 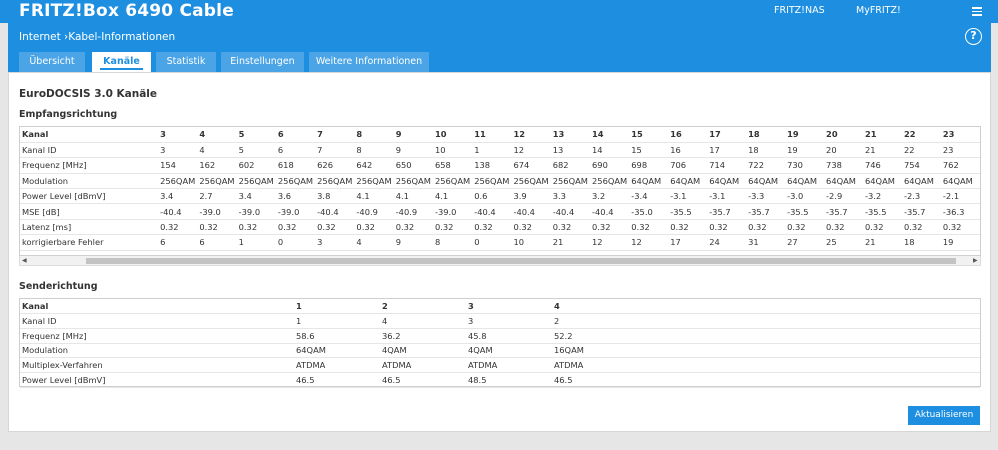 What do you see at coordinates (295, 181) in the screenshot?
I see `table-cell: 256QAM` at bounding box center [295, 181].